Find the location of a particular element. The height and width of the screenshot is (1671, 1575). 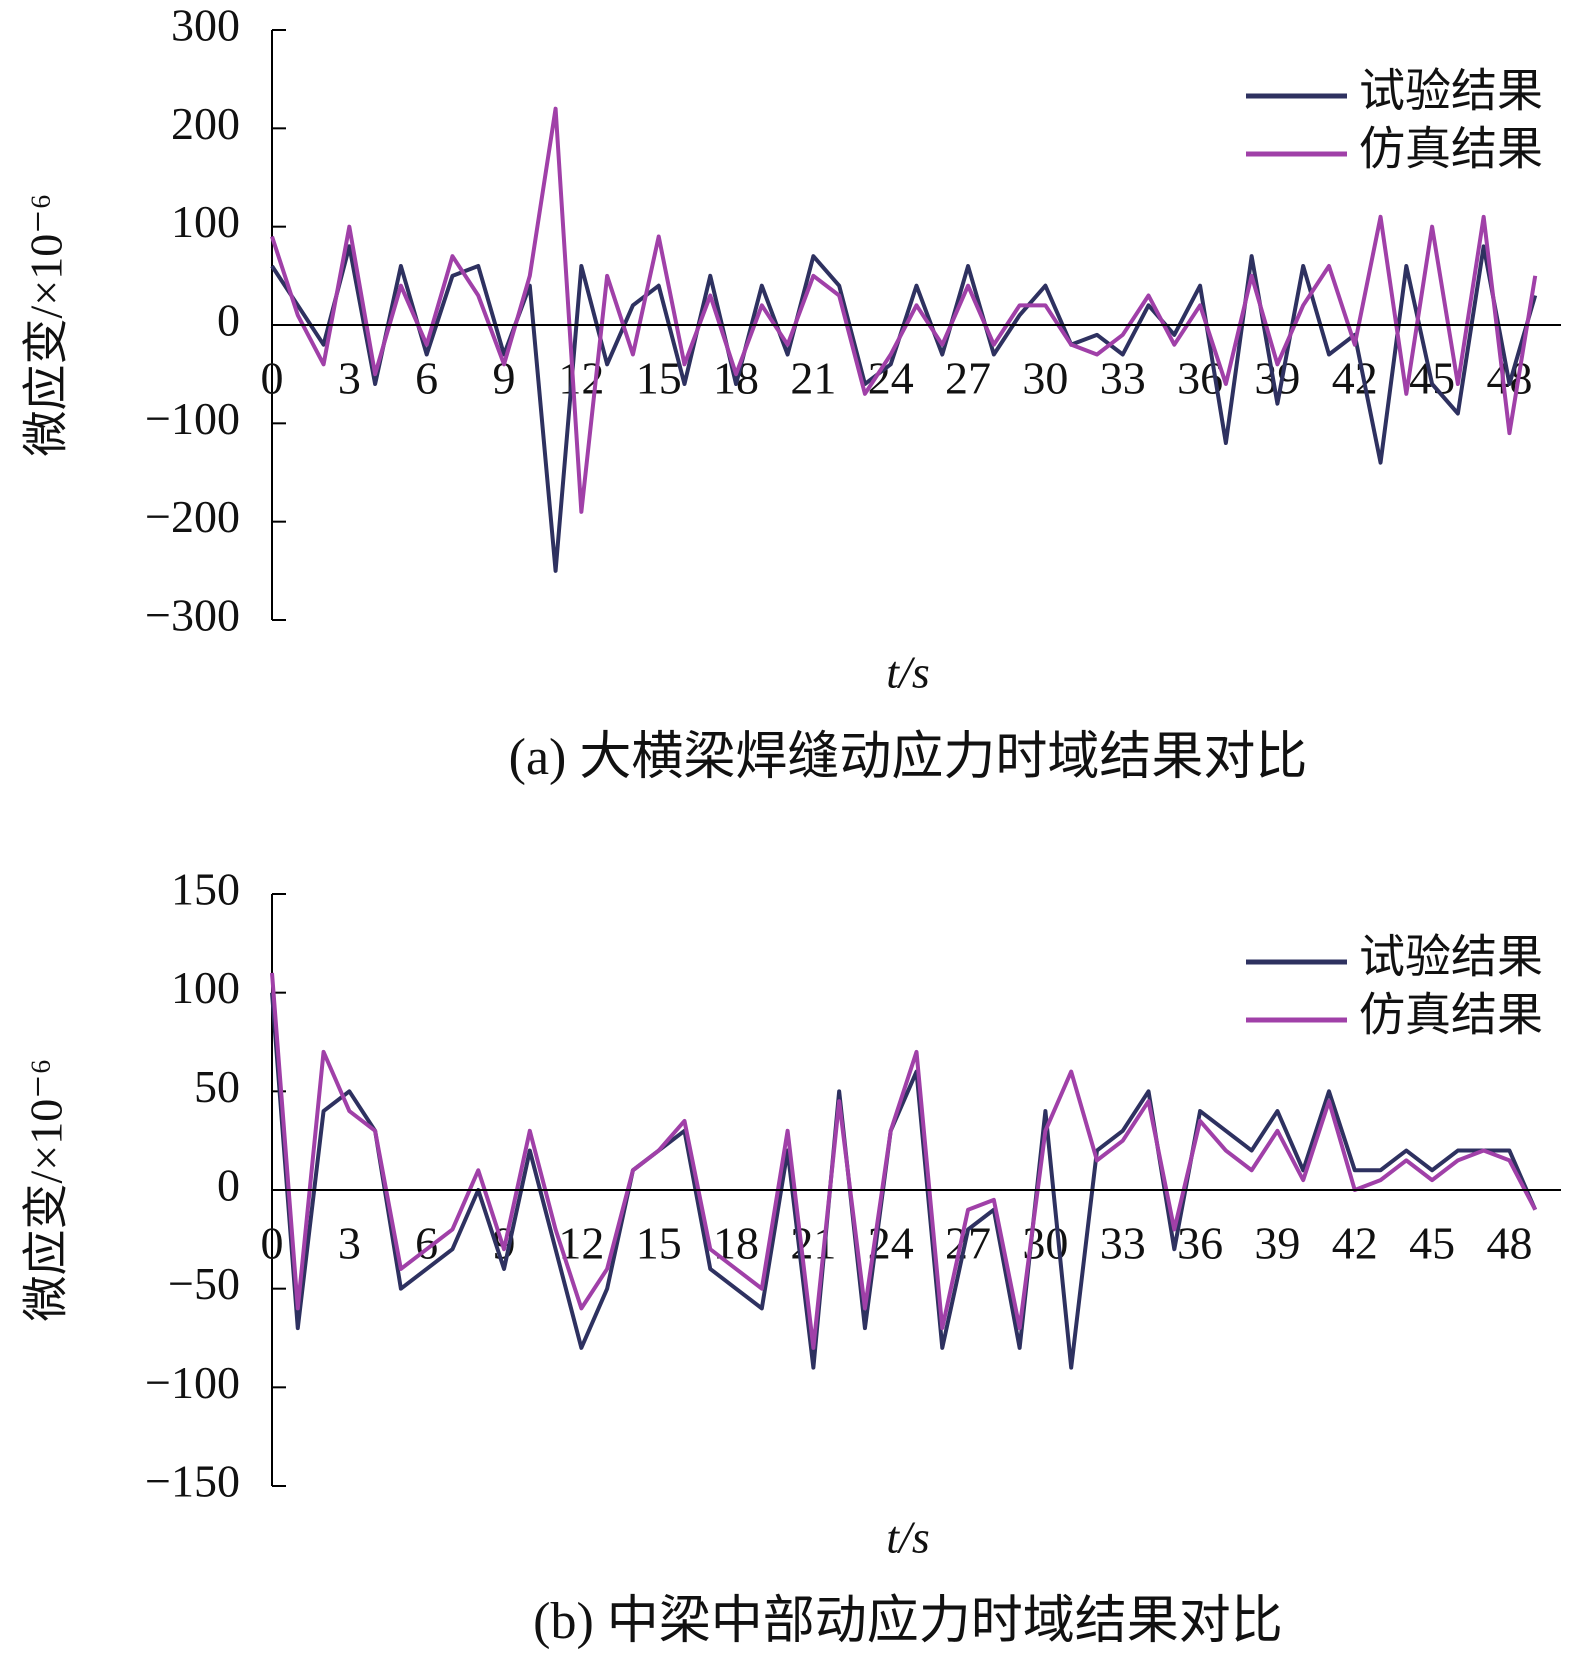

x-tick-label: 30 is located at coordinates (1045, 378).